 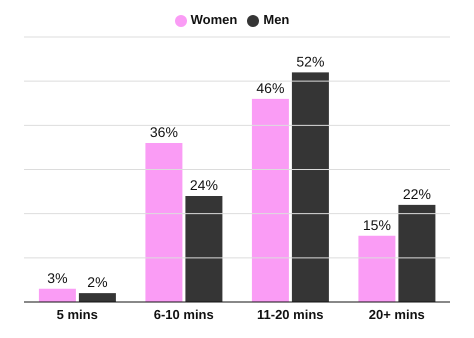 What do you see at coordinates (276, 19) in the screenshot?
I see `legend-label: Men` at bounding box center [276, 19].